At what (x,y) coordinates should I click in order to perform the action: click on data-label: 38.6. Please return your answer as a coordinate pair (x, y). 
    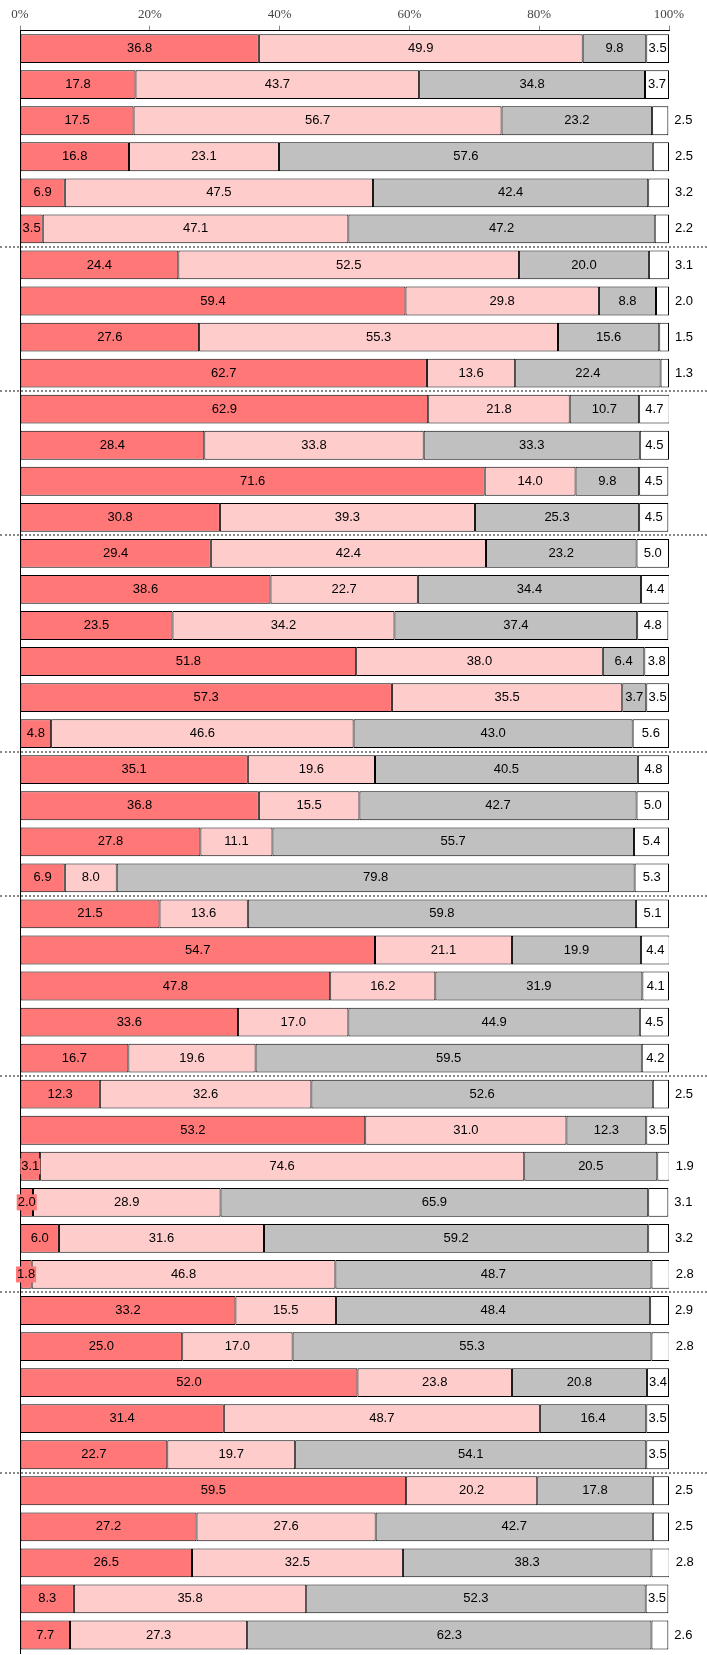
    Looking at the image, I should click on (145, 588).